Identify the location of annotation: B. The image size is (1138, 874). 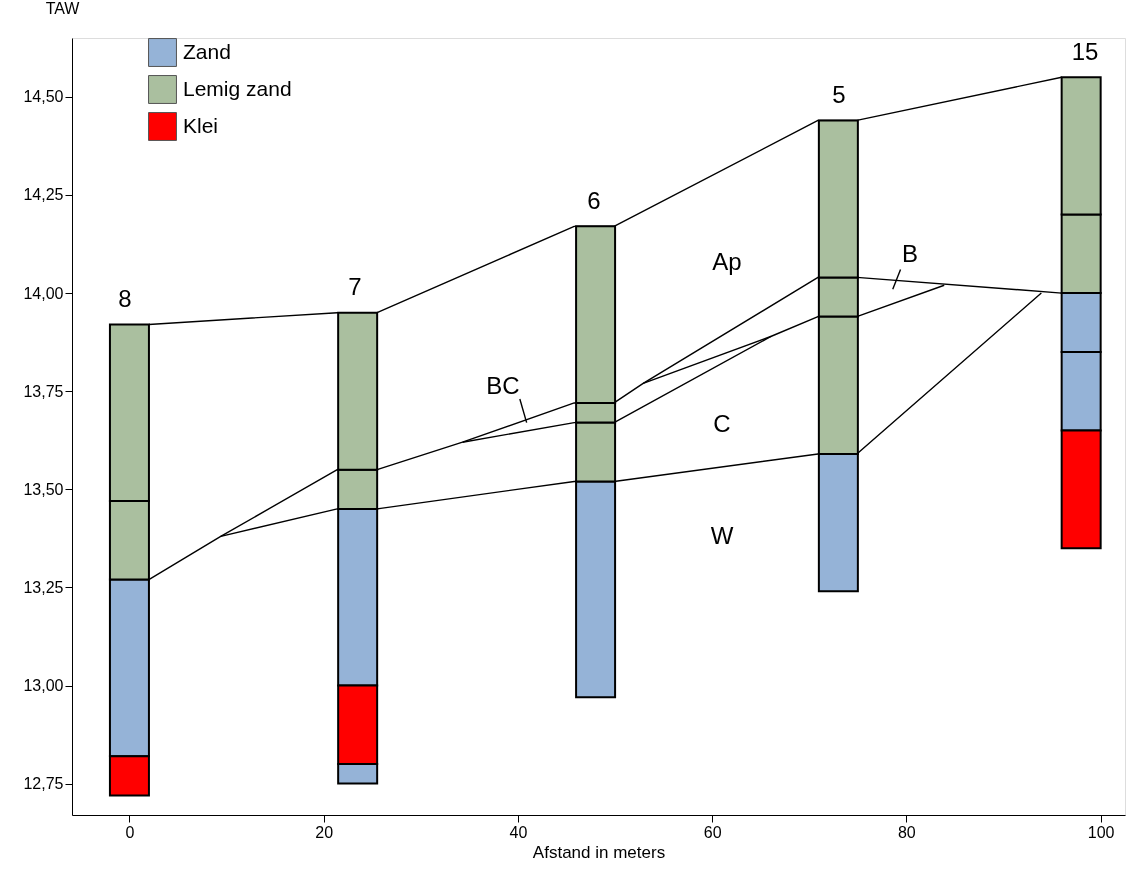
(910, 253).